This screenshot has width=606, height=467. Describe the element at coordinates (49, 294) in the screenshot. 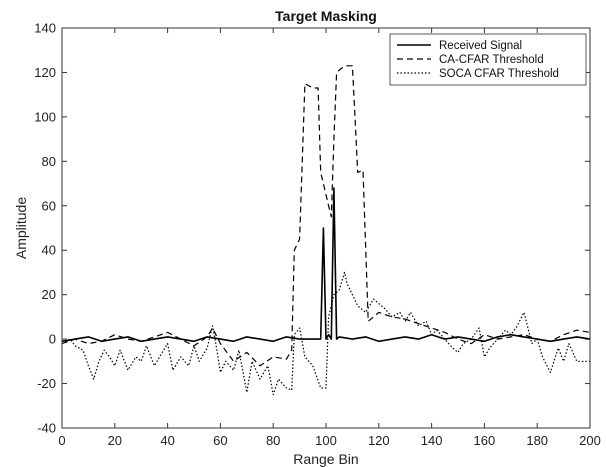

I see `y-tick-label: 20` at that location.